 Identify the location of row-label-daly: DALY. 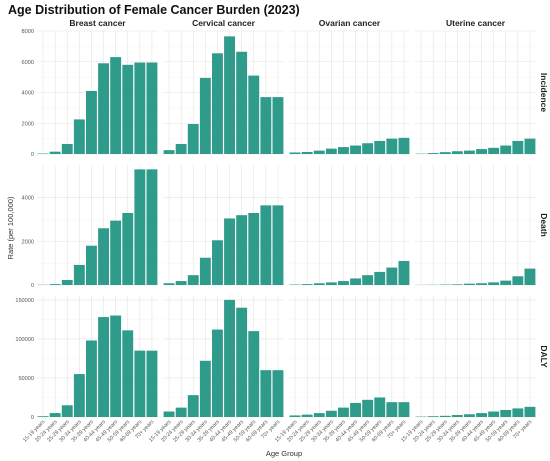
(544, 356).